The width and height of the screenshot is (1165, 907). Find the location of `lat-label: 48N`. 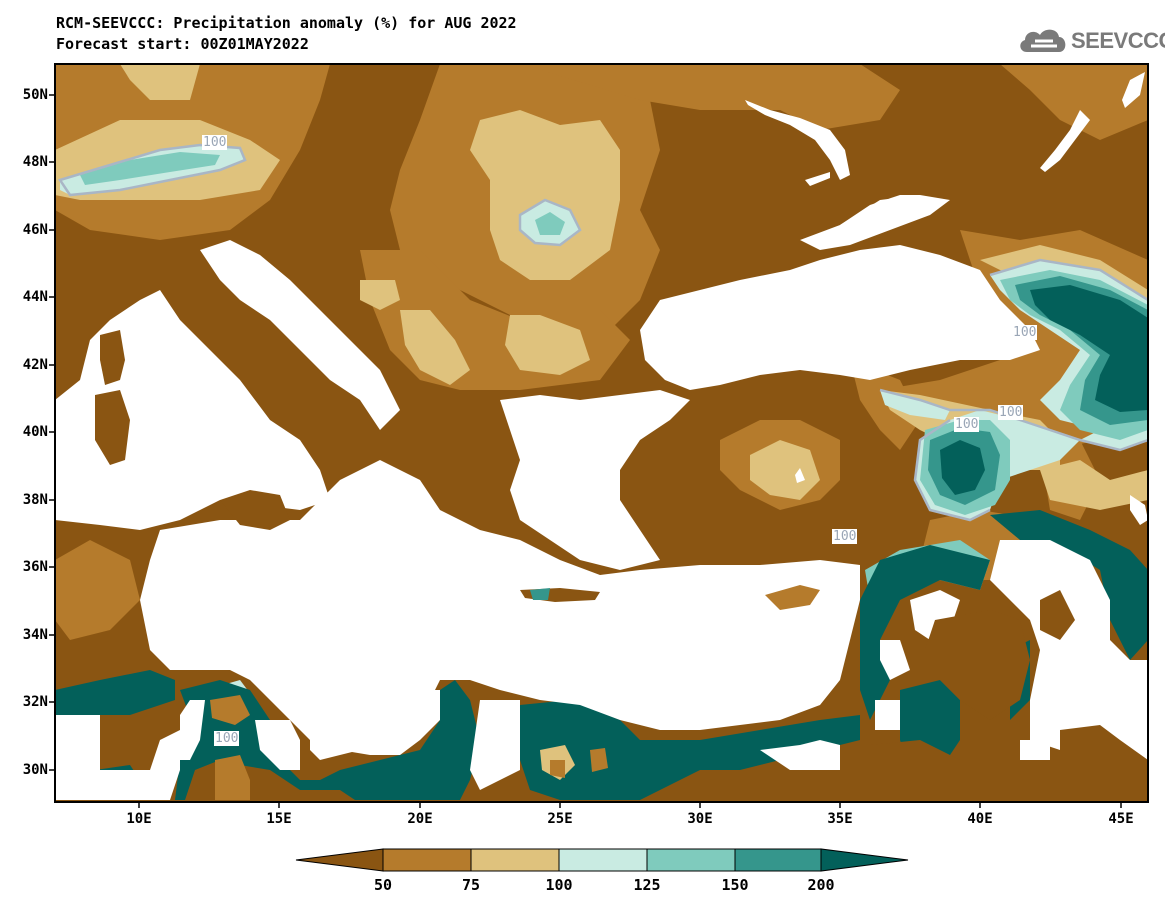

lat-label: 48N is located at coordinates (35, 162).